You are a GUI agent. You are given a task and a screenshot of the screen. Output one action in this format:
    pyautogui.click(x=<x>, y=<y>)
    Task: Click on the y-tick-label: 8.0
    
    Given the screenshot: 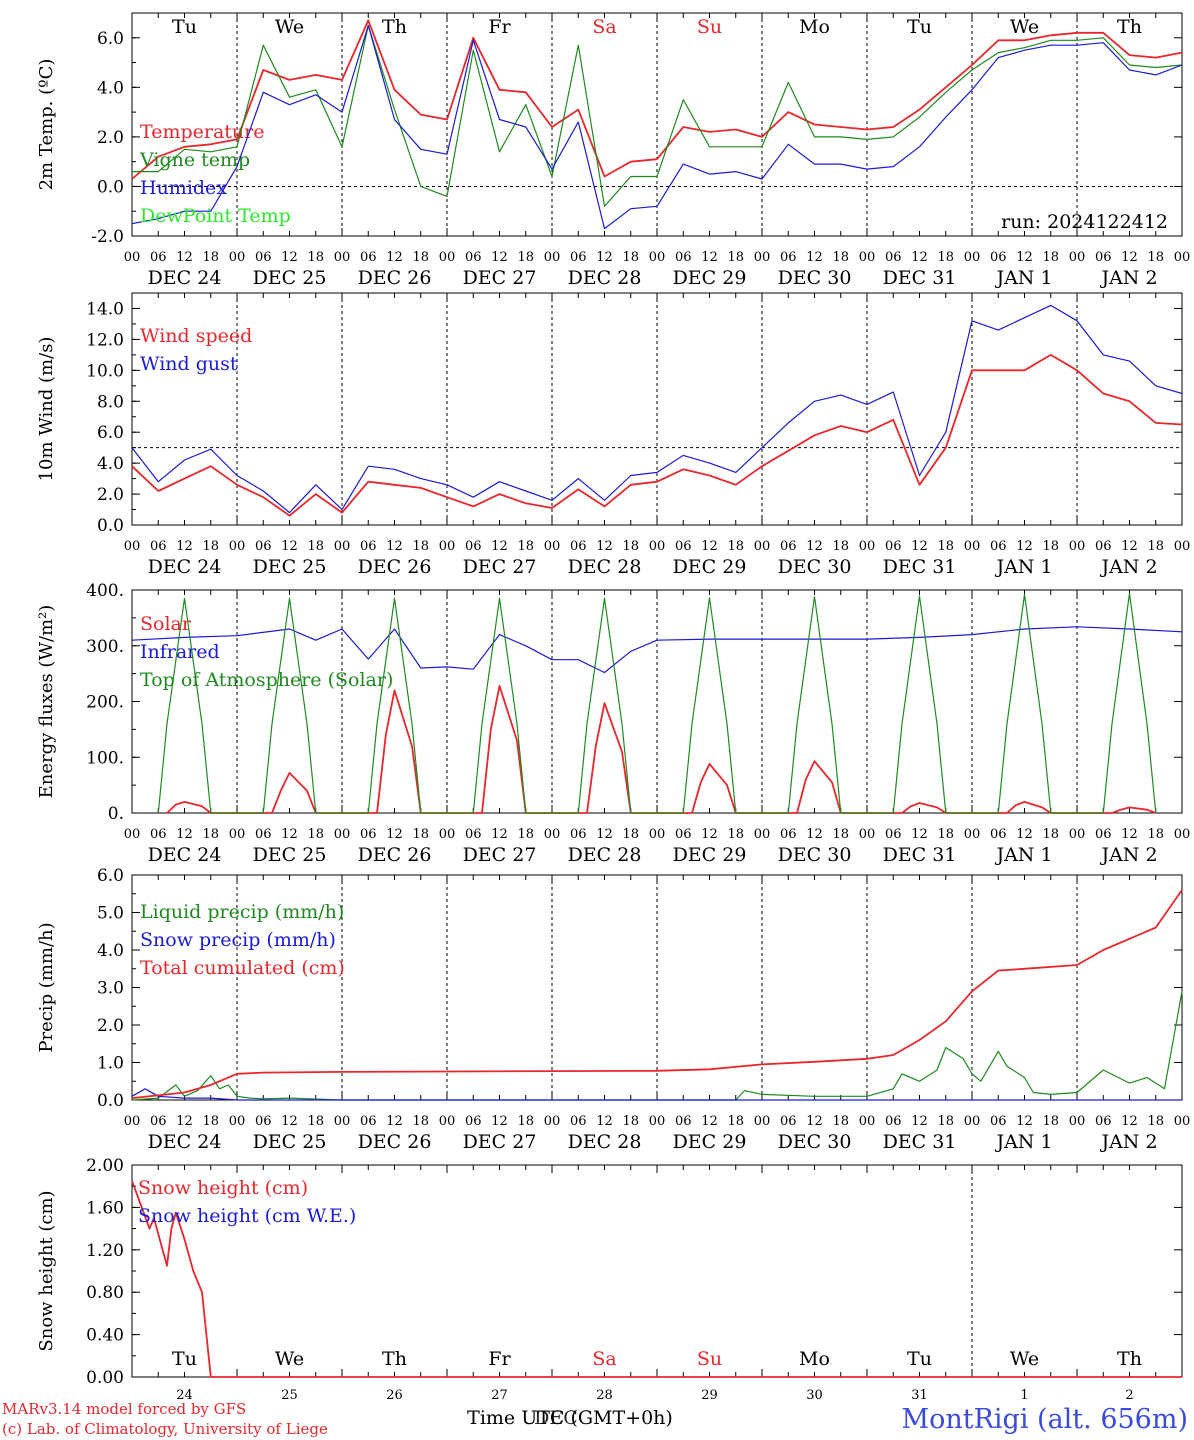 What is the action you would take?
    pyautogui.click(x=110, y=402)
    